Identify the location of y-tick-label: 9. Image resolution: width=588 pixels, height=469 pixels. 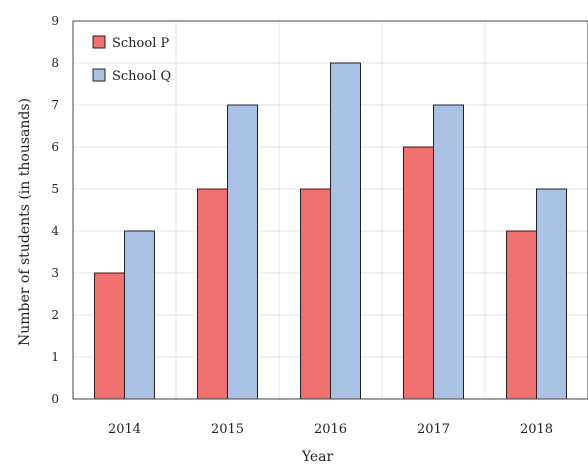
(55, 21).